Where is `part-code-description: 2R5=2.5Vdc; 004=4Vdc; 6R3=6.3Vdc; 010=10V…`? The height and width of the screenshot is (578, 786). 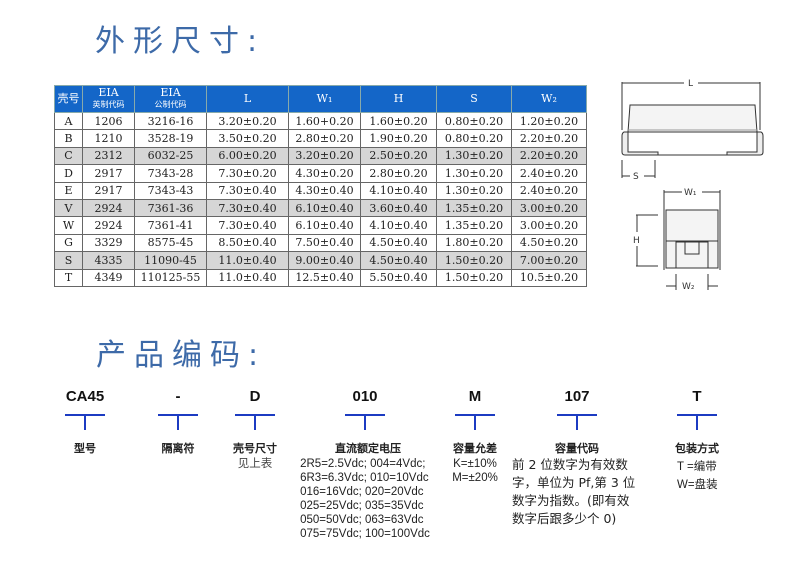 part-code-description: 2R5=2.5Vdc; 004=4Vdc; 6R3=6.3Vdc; 010=10V… is located at coordinates (365, 499).